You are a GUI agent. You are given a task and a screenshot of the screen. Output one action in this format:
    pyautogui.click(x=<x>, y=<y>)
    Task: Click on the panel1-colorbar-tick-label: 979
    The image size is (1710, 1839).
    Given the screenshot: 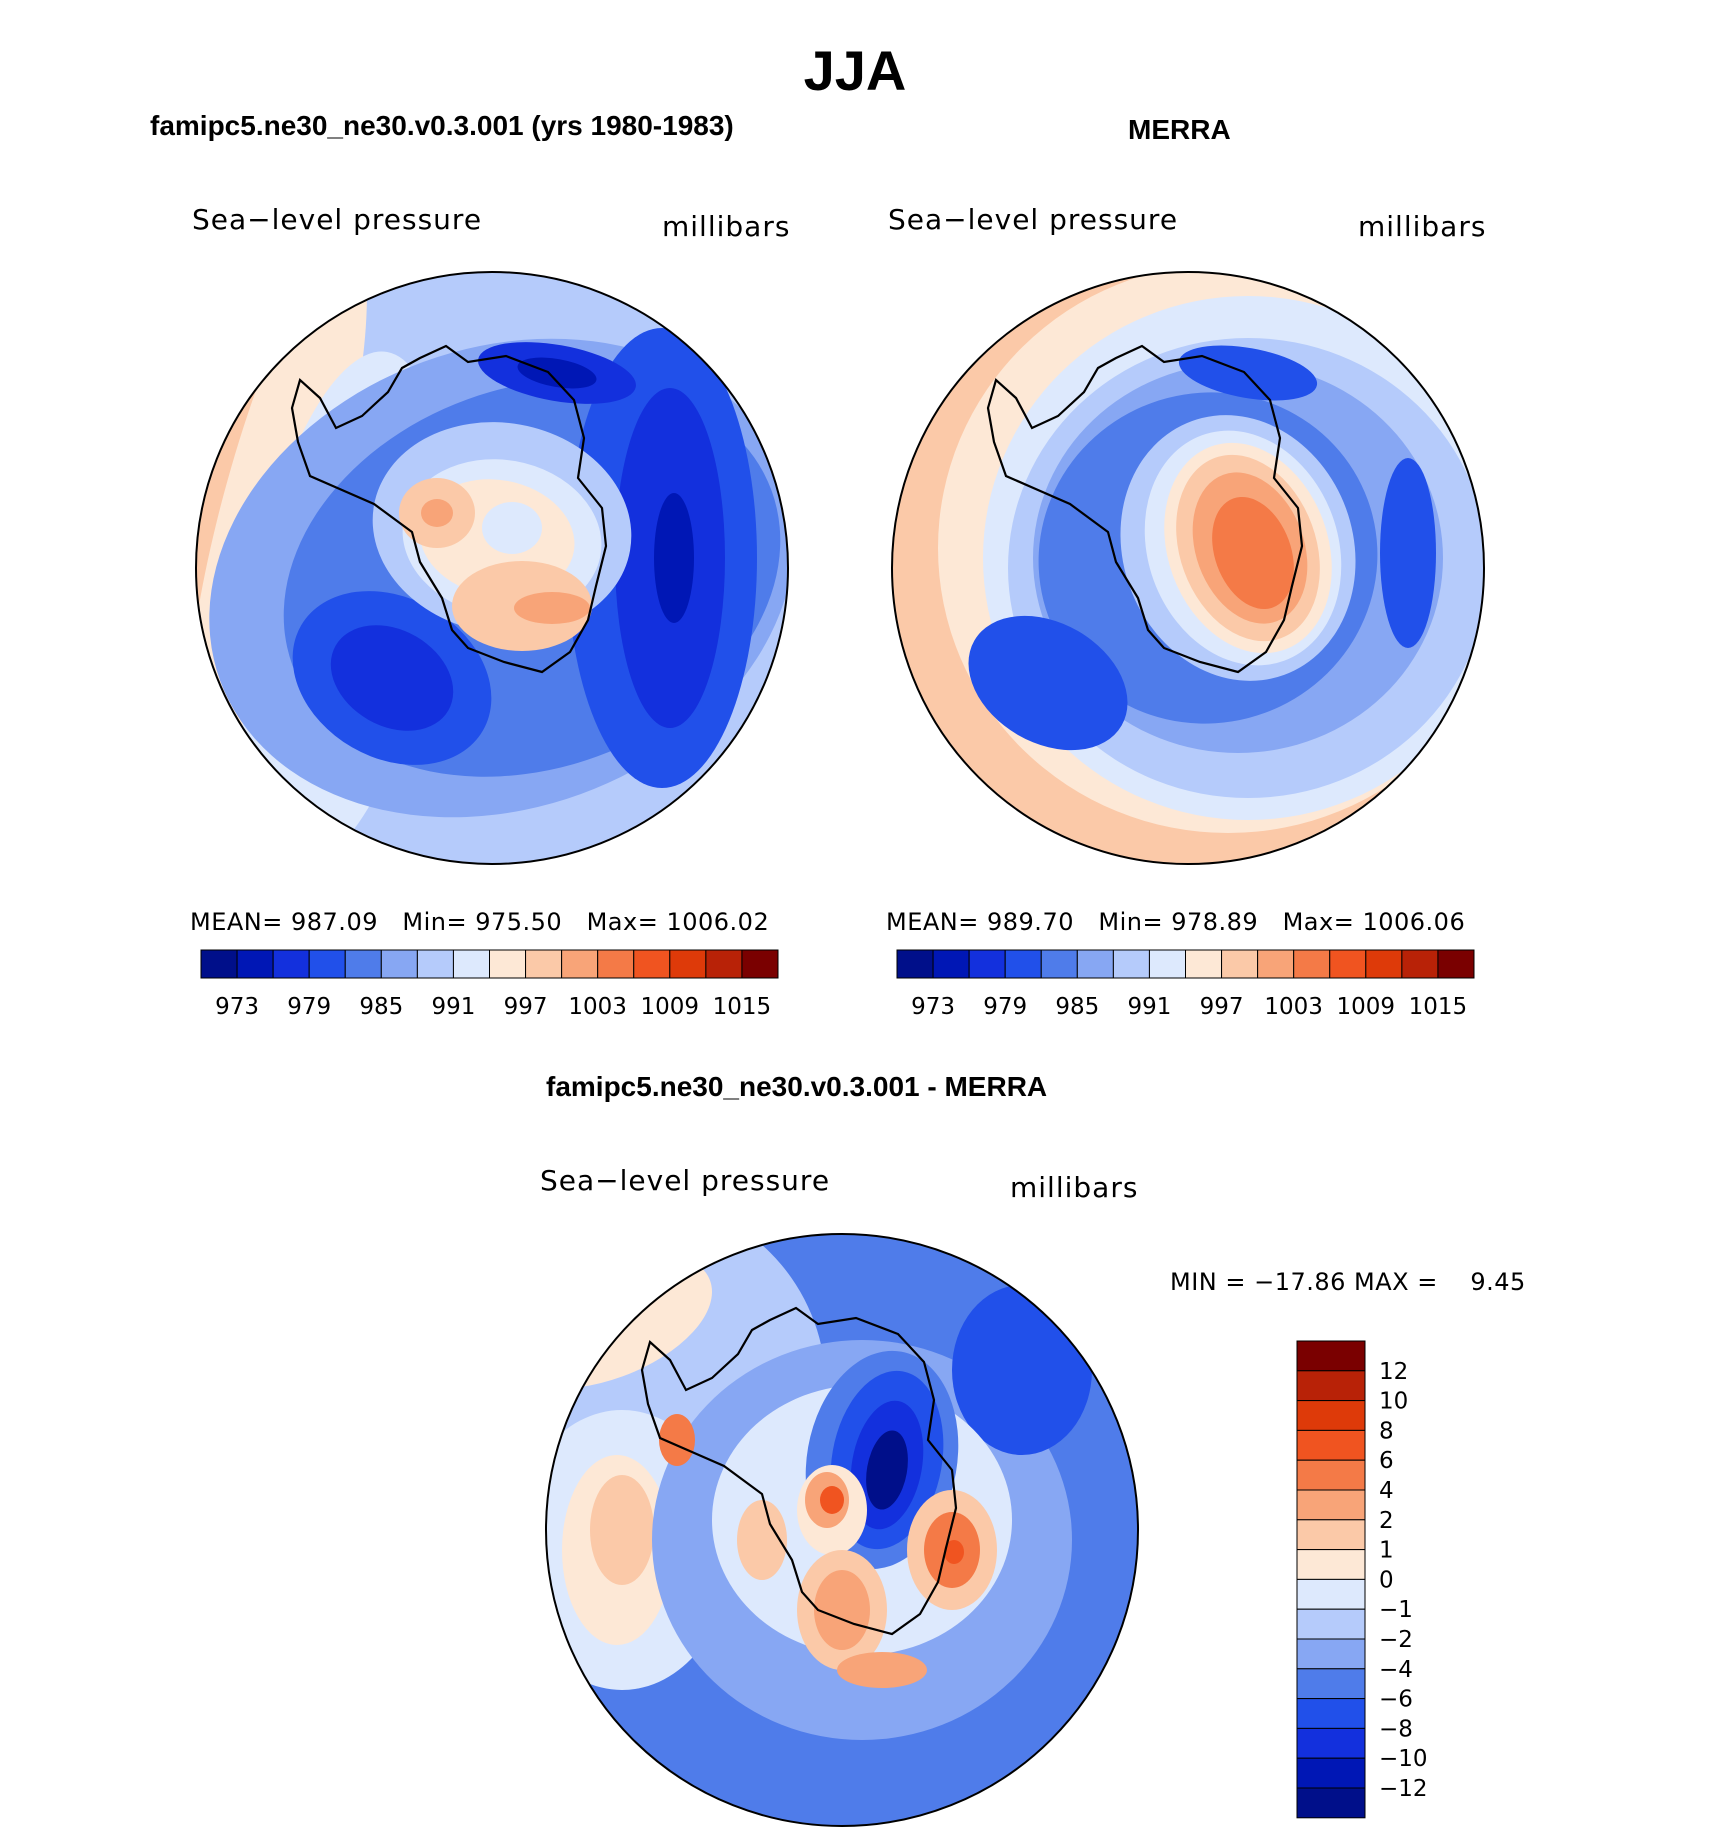 What is the action you would take?
    pyautogui.click(x=309, y=1007)
    